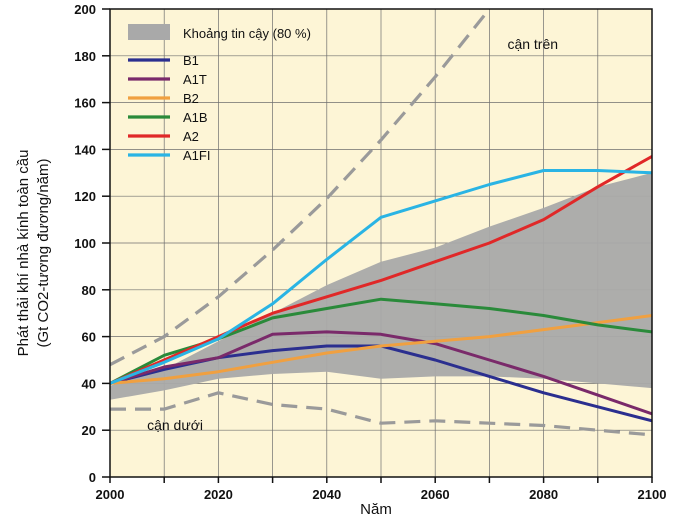 The image size is (683, 518). Describe the element at coordinates (85, 9) in the screenshot. I see `y-tick-label: 200` at that location.